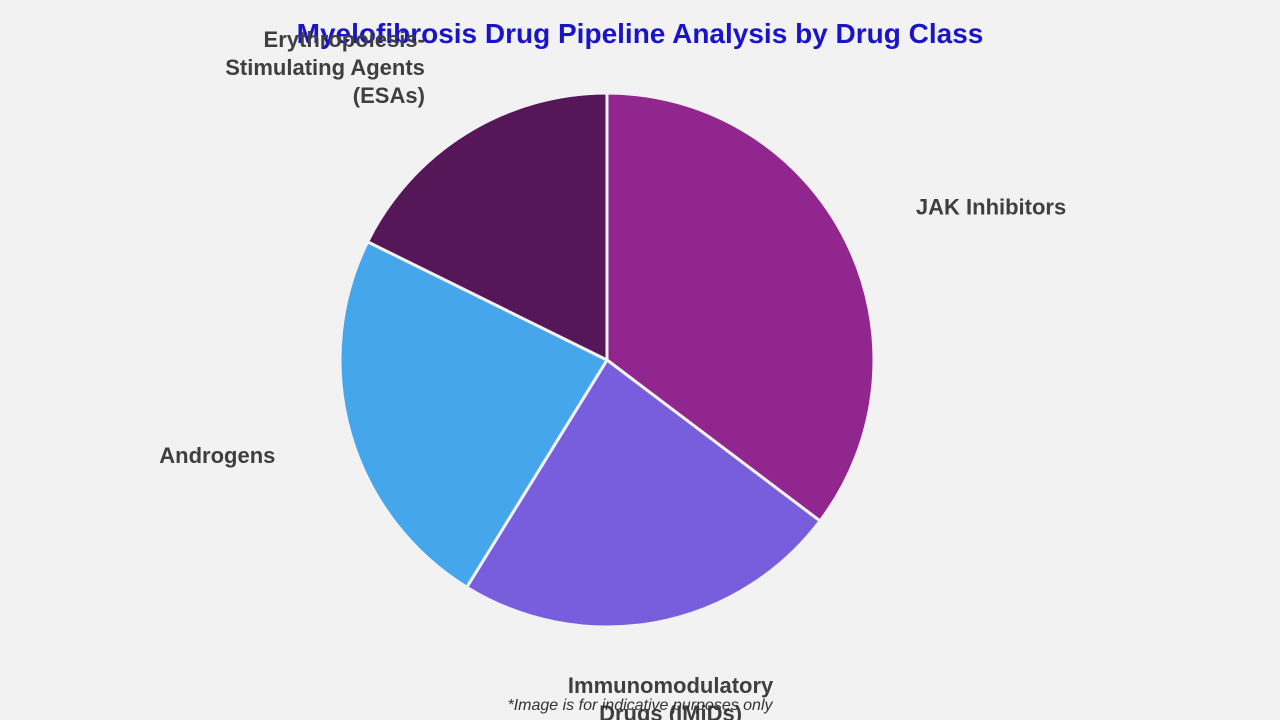 This screenshot has width=1280, height=720. Describe the element at coordinates (991, 206) in the screenshot. I see `slice-label: JAK Inhibitors` at that location.